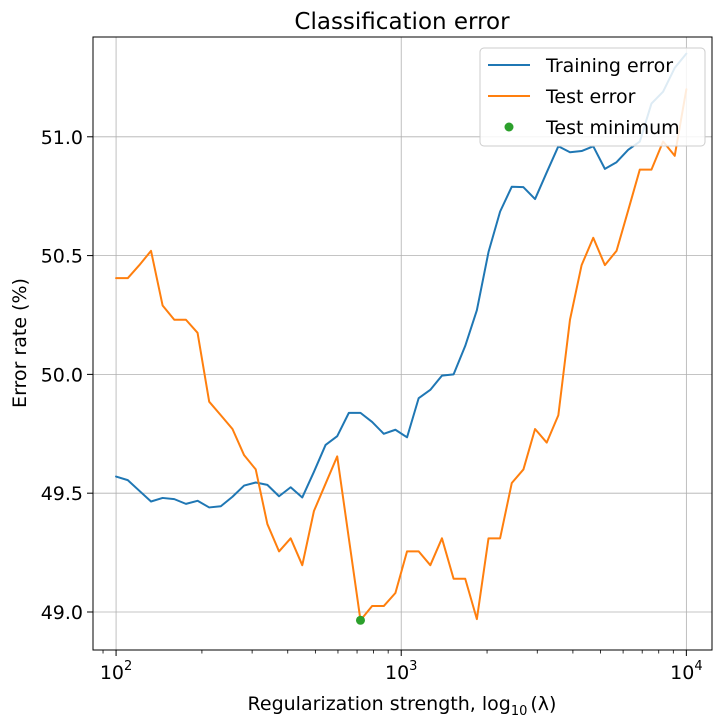 Image resolution: width=721 pixels, height=726 pixels. I want to click on x-axis-label: Regularization strength, log10 (λ), so click(402, 706).